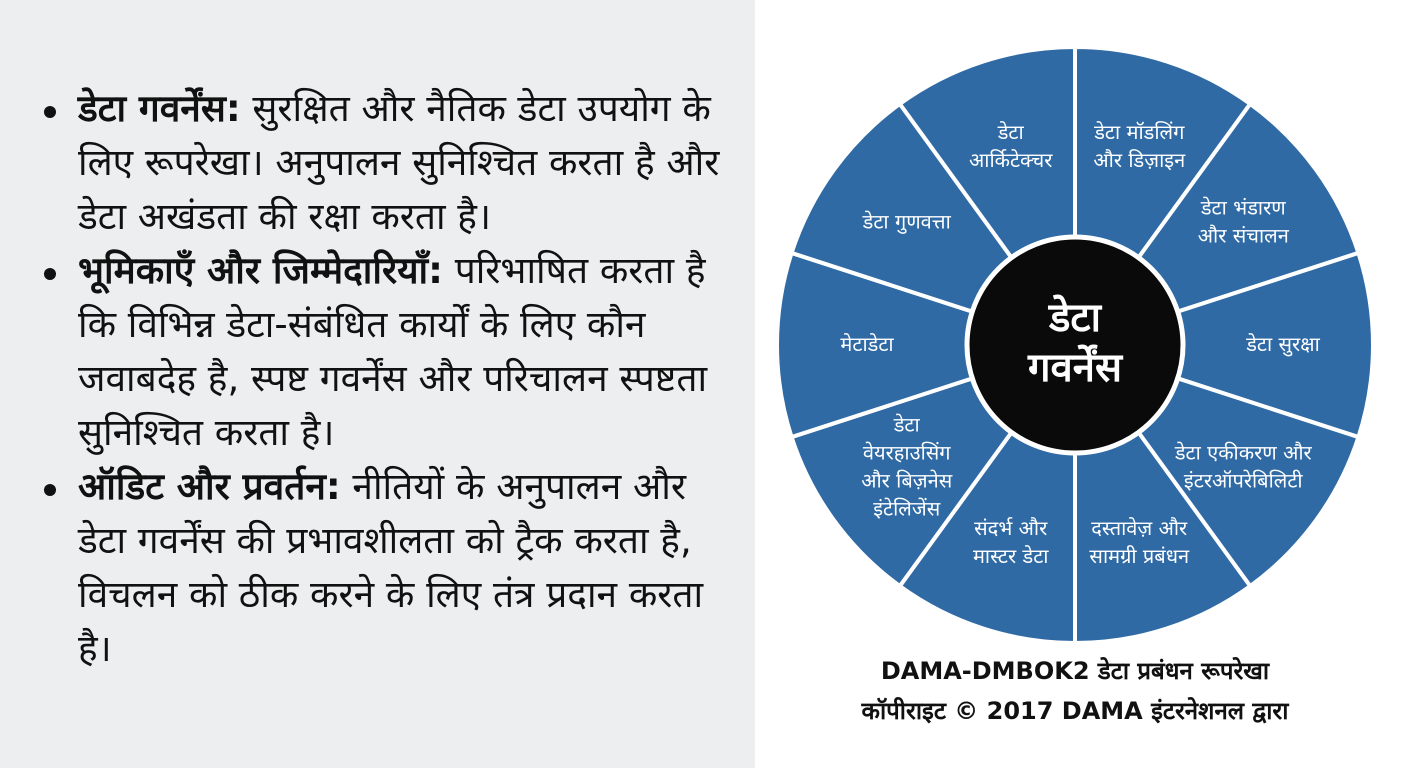  I want to click on label: डेटा सुरक्षा, so click(1282, 344).